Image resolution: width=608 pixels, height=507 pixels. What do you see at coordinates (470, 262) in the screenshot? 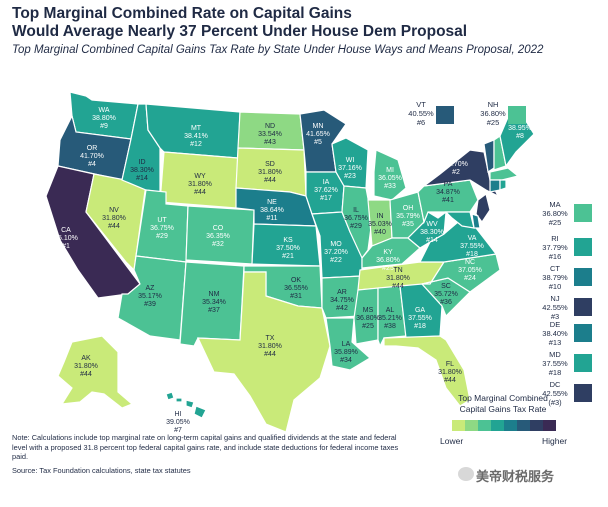
I see `label-NC-code: NC` at bounding box center [470, 262].